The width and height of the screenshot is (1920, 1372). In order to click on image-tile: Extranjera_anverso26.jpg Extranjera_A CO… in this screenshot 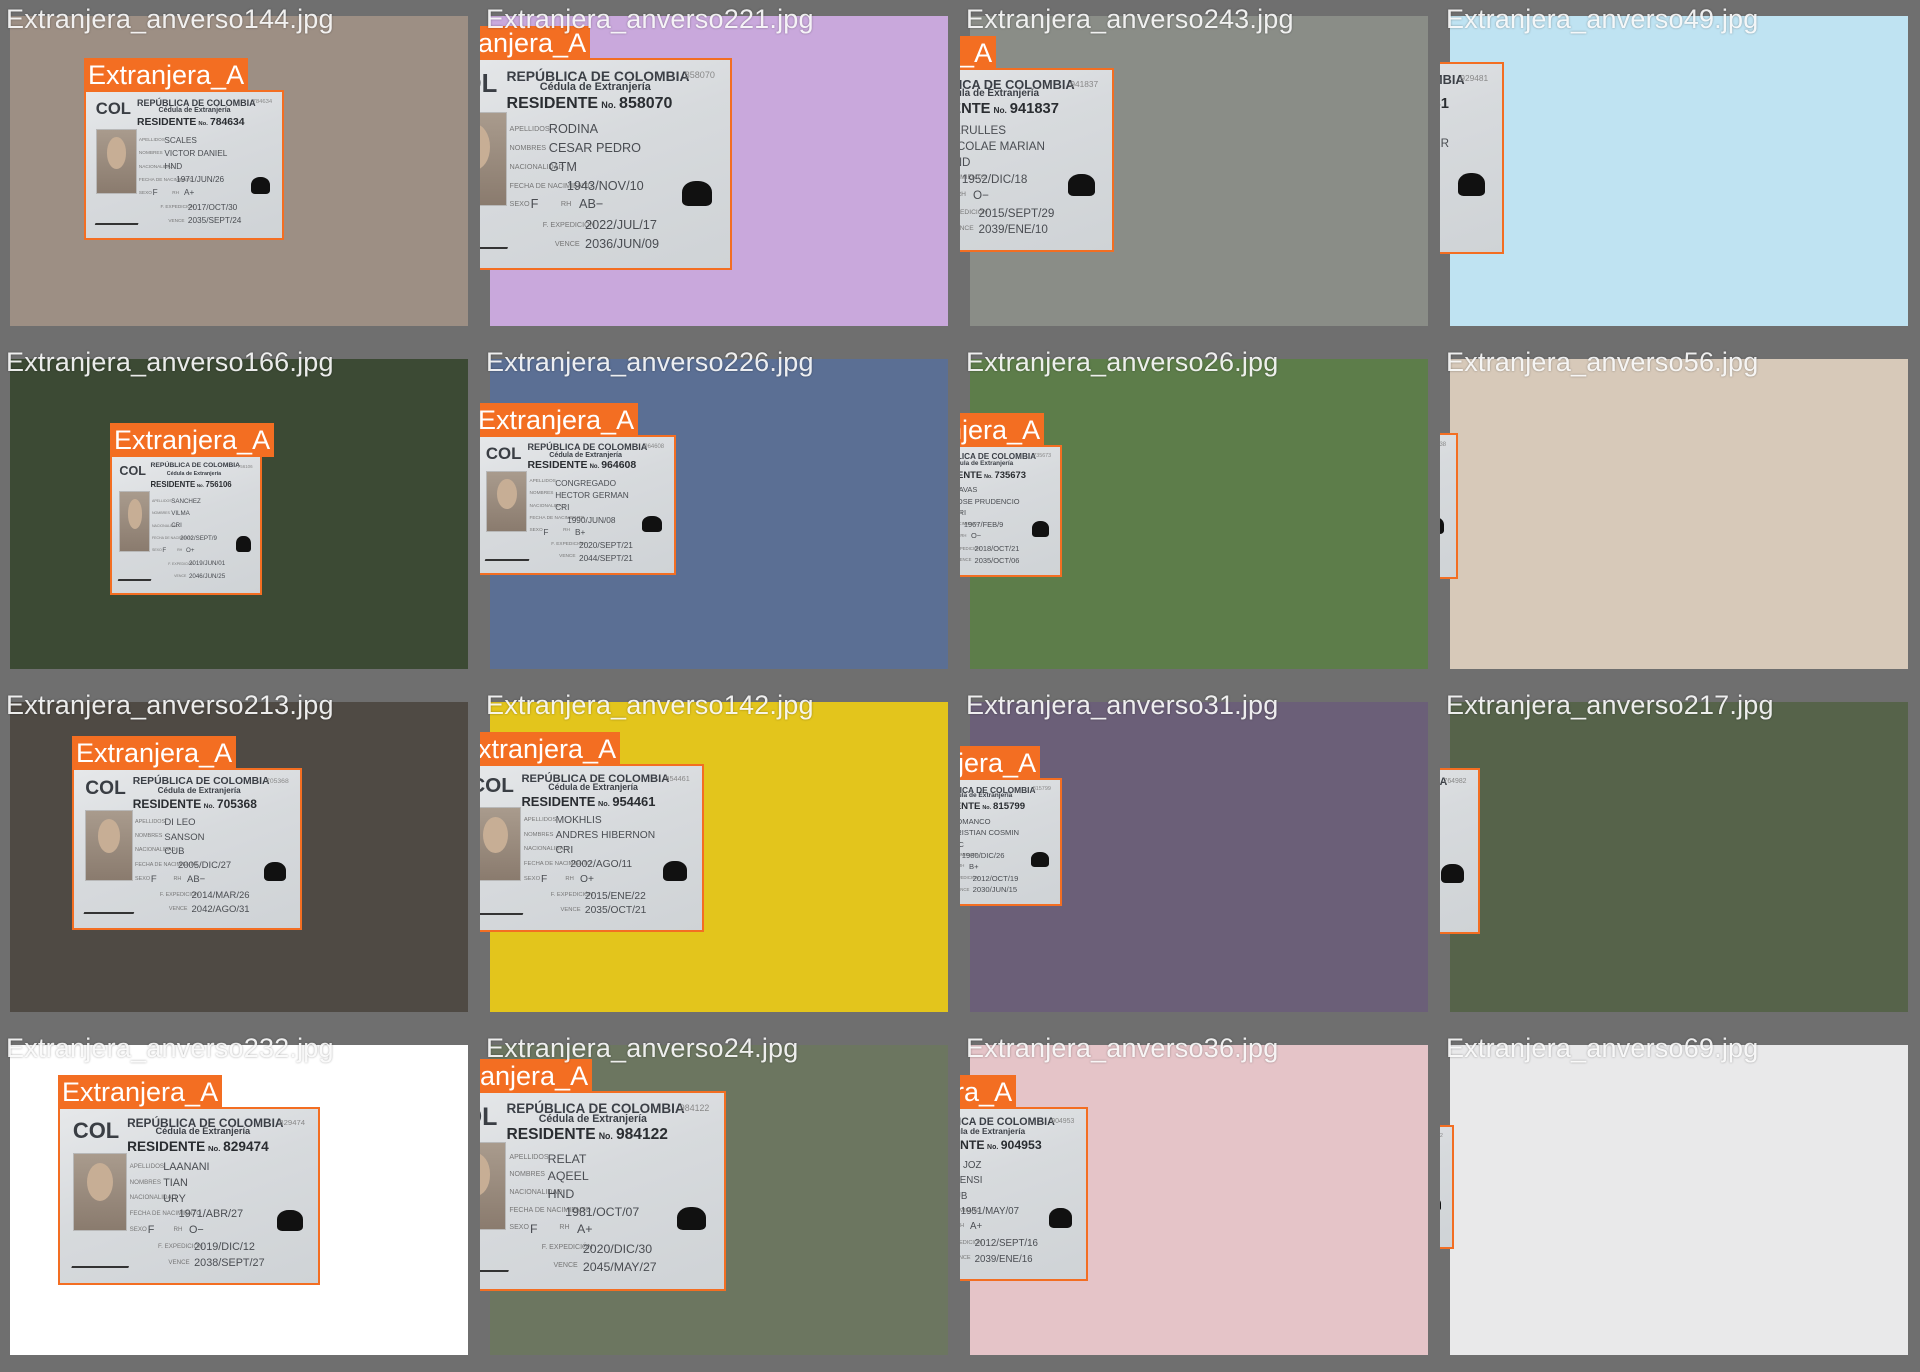, I will do `click(1200, 514)`.